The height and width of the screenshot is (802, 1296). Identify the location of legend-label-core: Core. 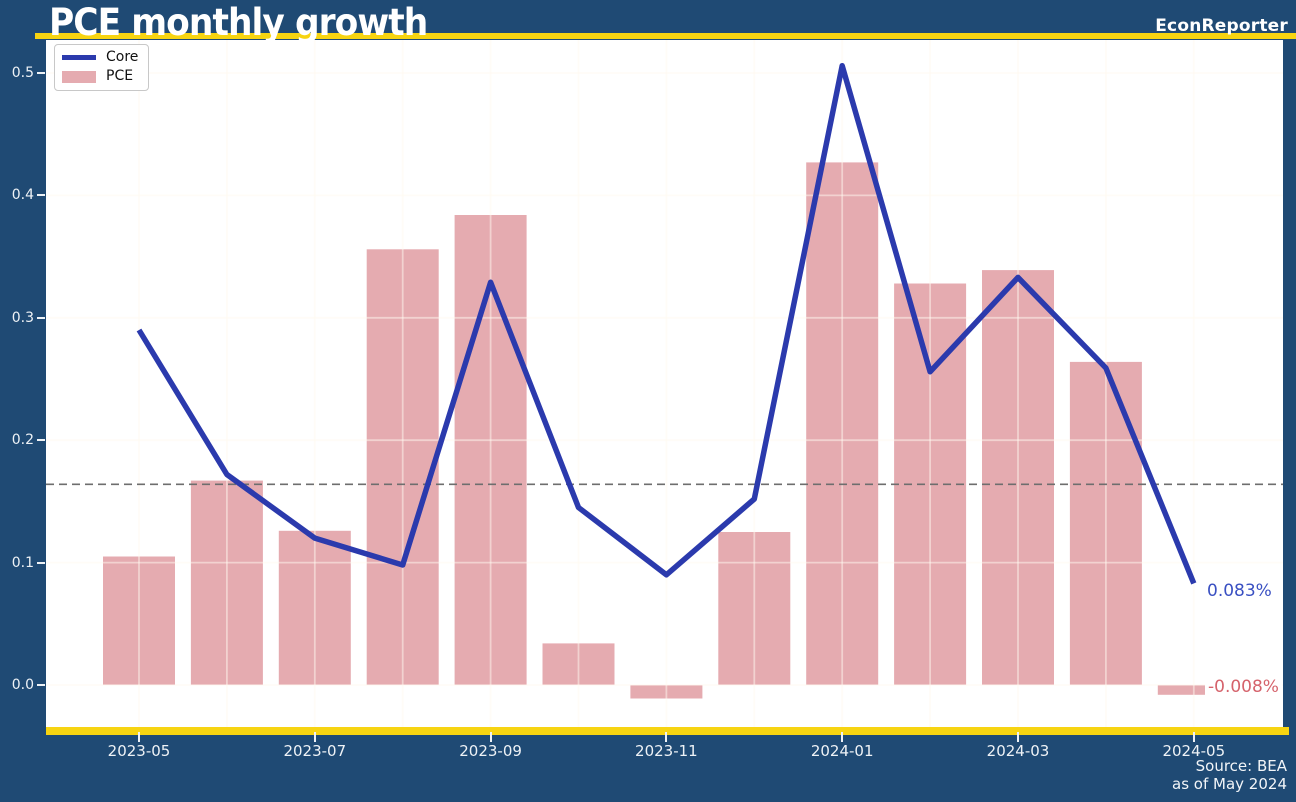
(122, 57).